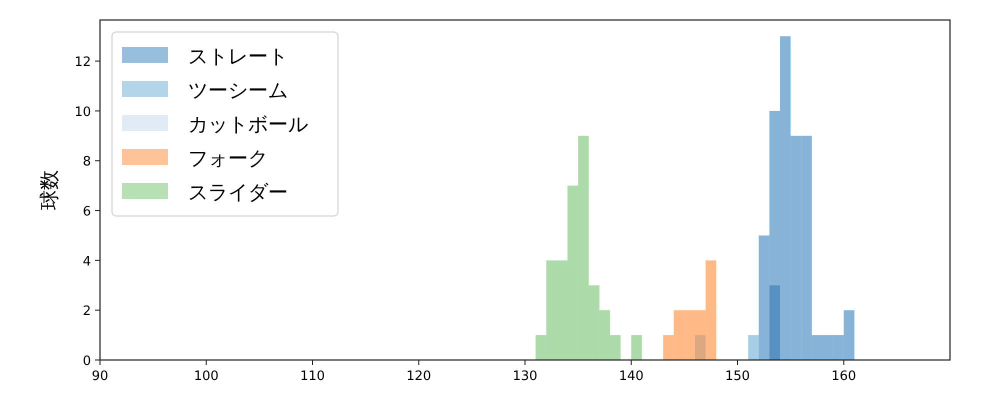 This screenshot has width=1000, height=400. I want to click on y-tick-label: 0, so click(86, 361).